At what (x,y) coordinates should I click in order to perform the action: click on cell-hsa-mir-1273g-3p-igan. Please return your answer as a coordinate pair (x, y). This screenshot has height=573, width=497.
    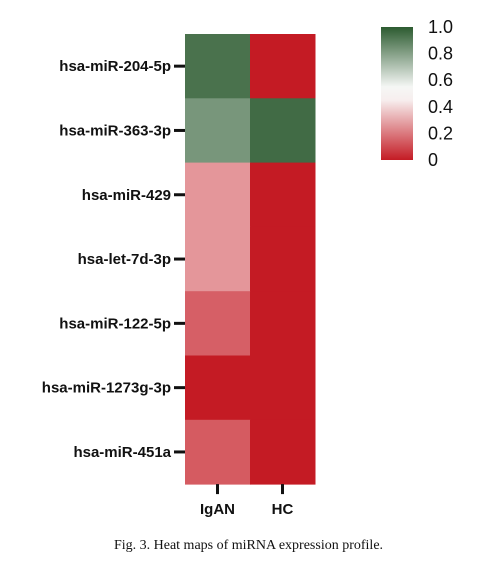
    Looking at the image, I should click on (218, 388).